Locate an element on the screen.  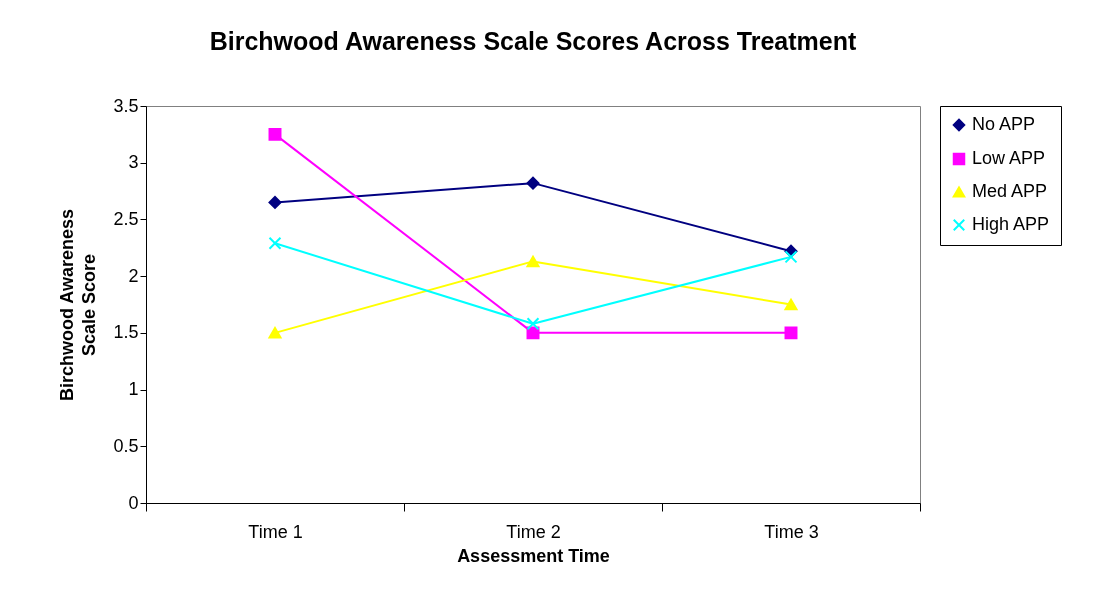
y-tick-label: 3.5 is located at coordinates (126, 105).